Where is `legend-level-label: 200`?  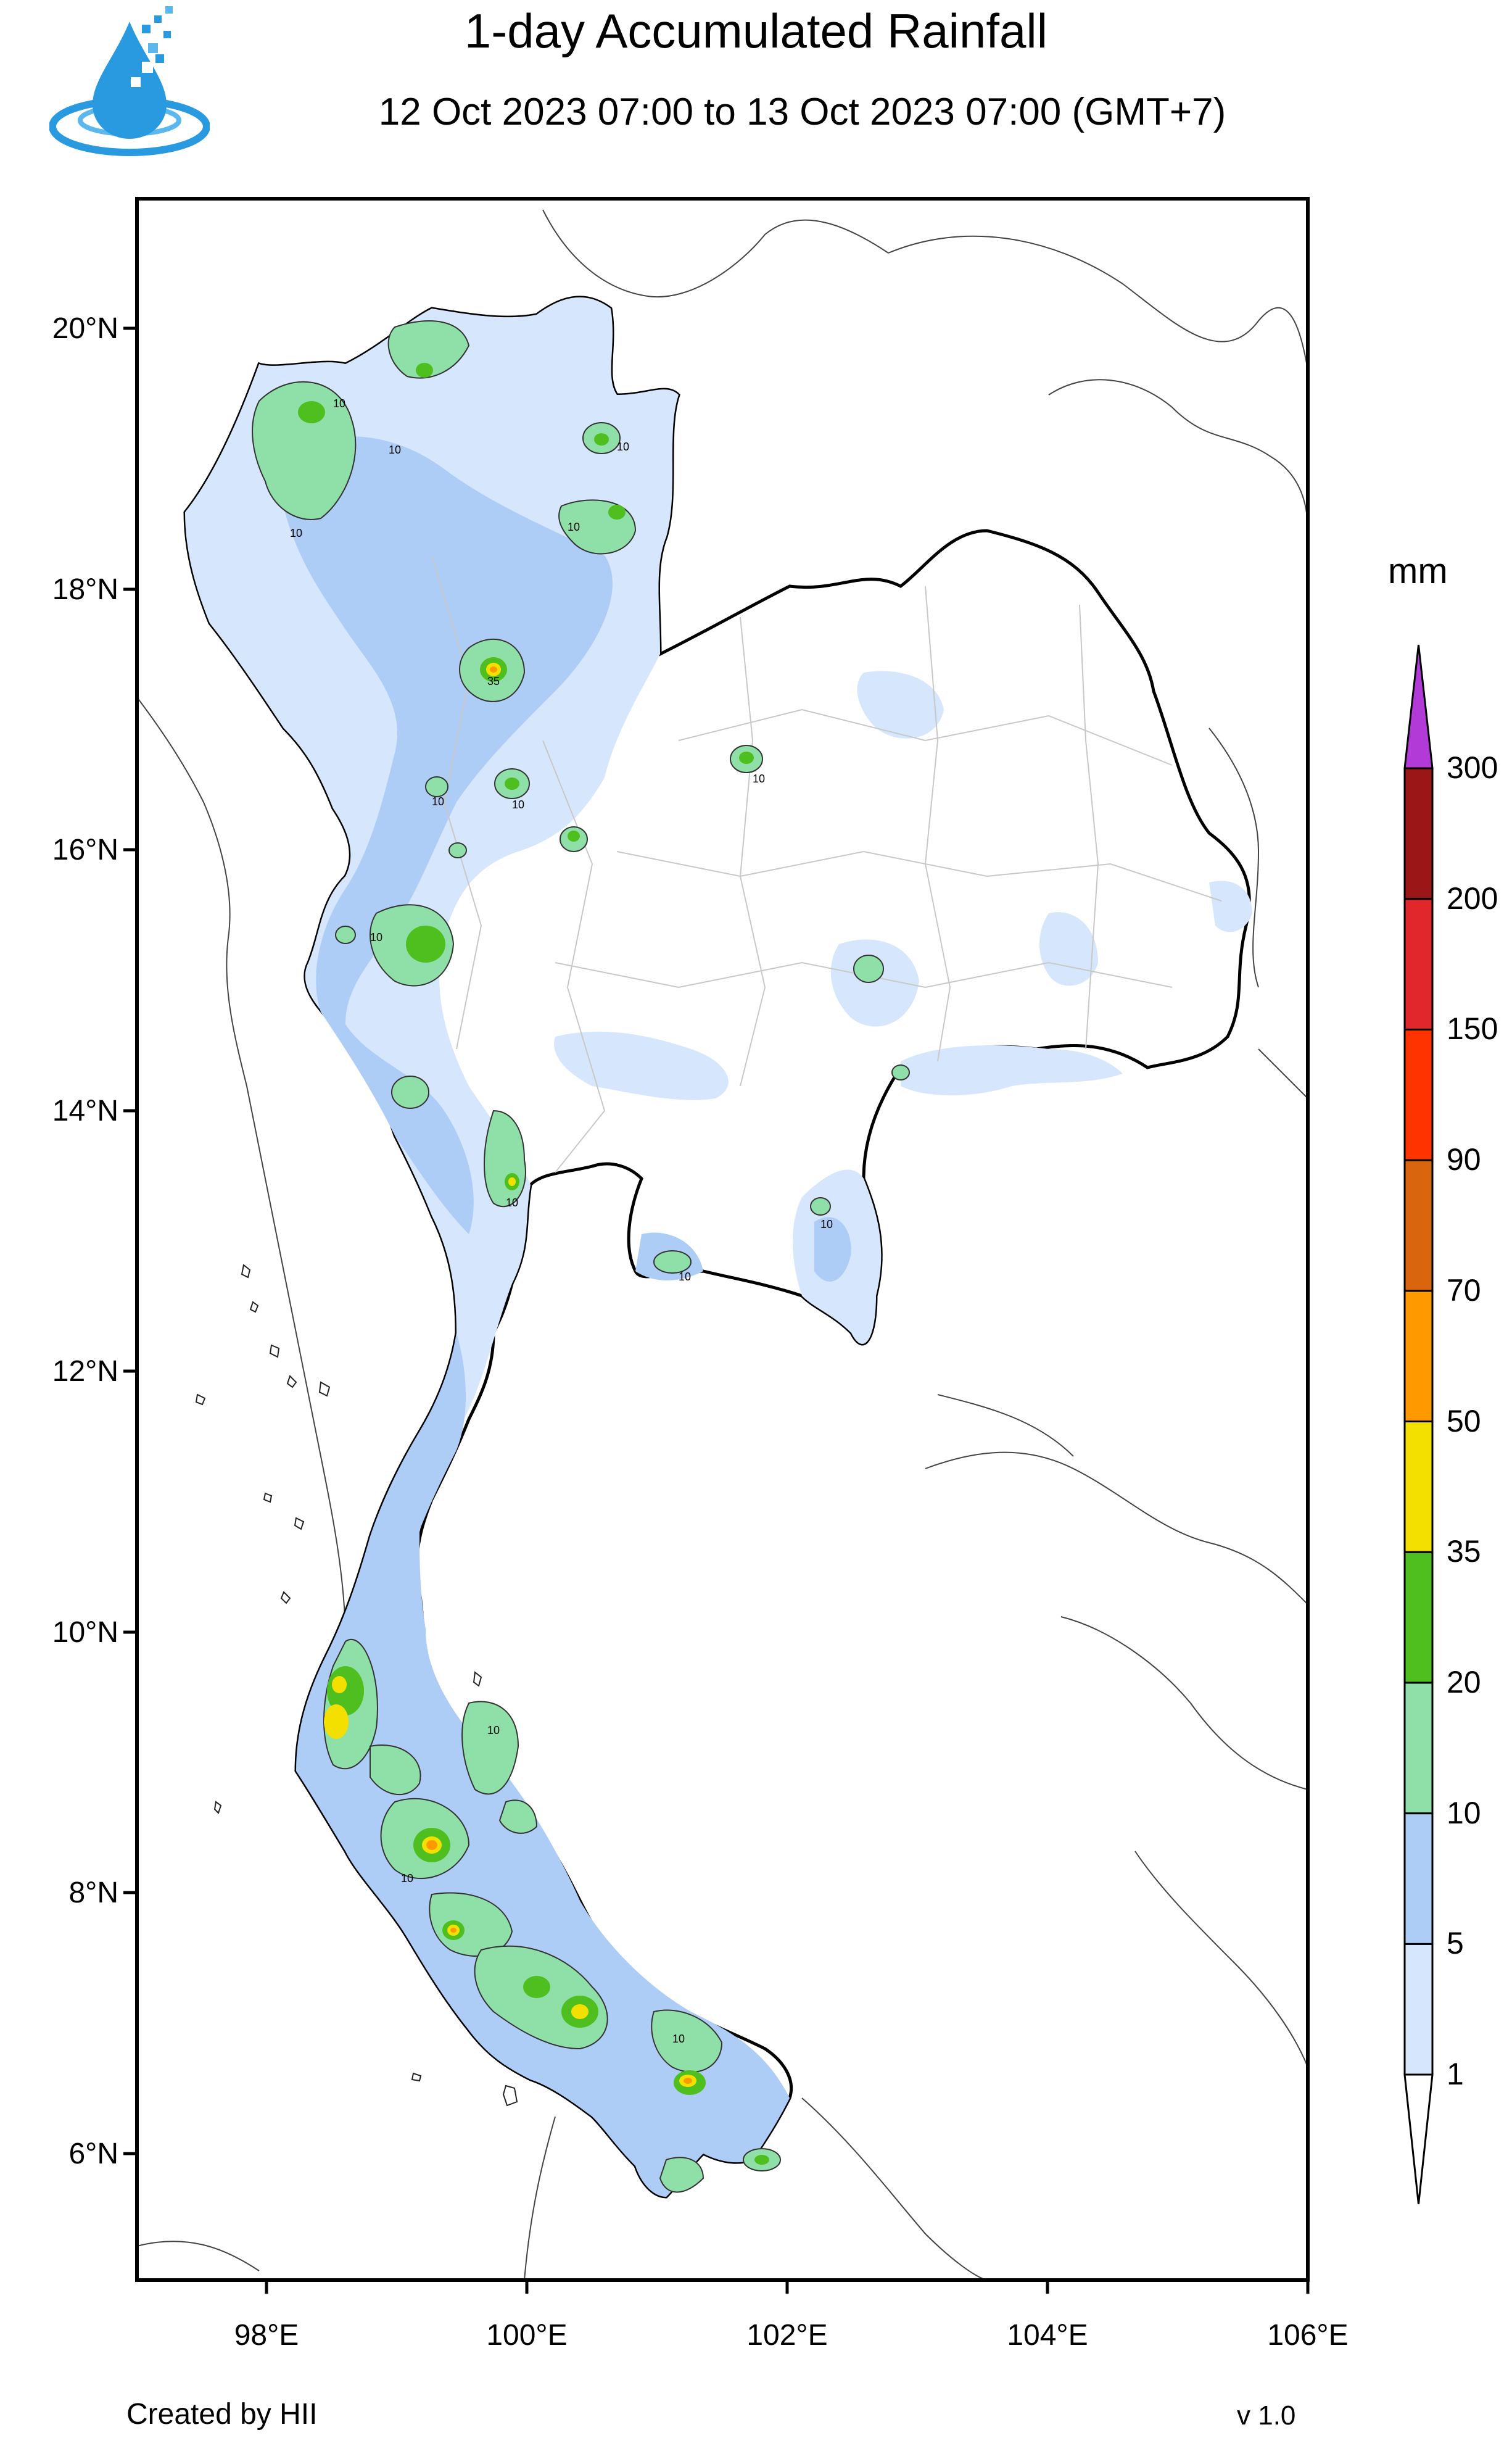
legend-level-label: 200 is located at coordinates (1472, 899).